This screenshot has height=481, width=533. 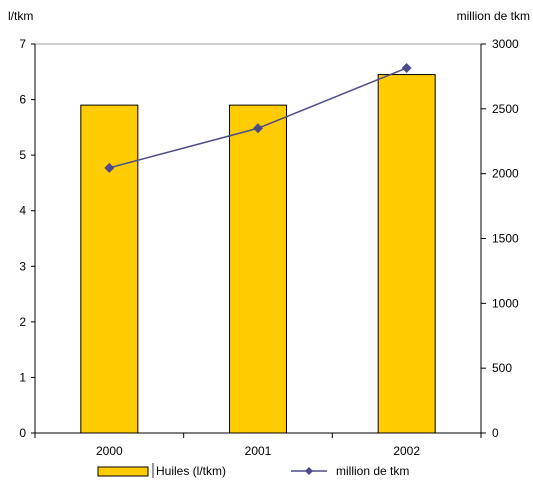 What do you see at coordinates (22, 433) in the screenshot?
I see `y-left-tick-label: 0` at bounding box center [22, 433].